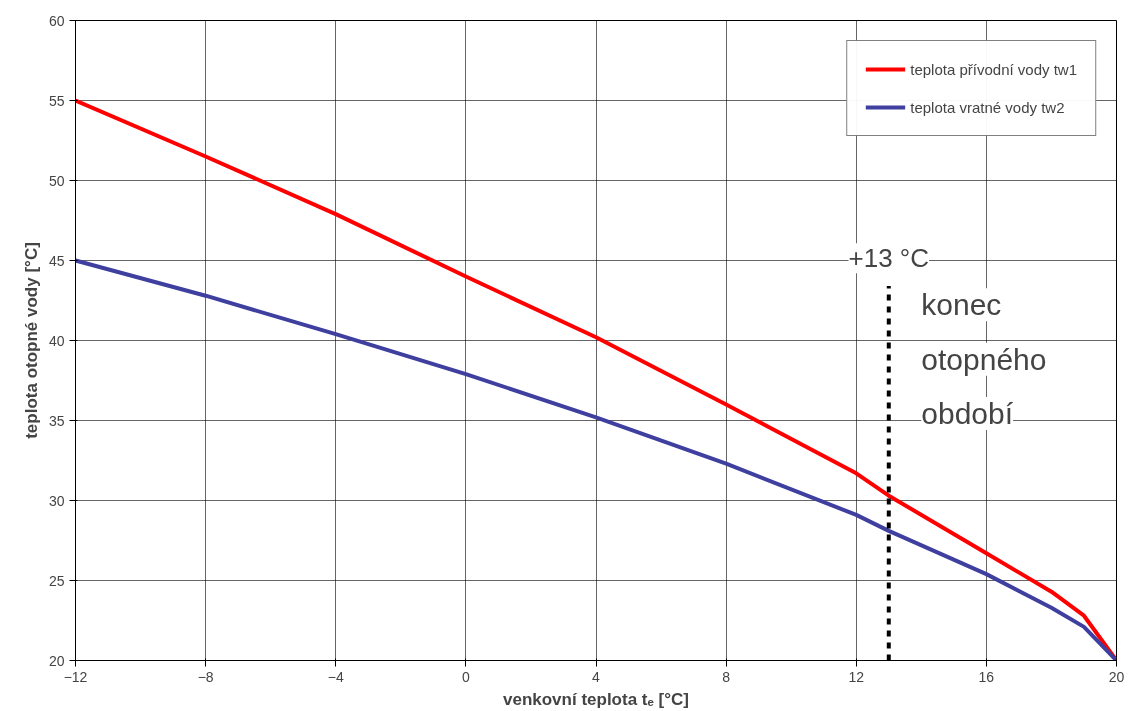  What do you see at coordinates (987, 107) in the screenshot?
I see `legend-label: teplota vratné vody tw2` at bounding box center [987, 107].